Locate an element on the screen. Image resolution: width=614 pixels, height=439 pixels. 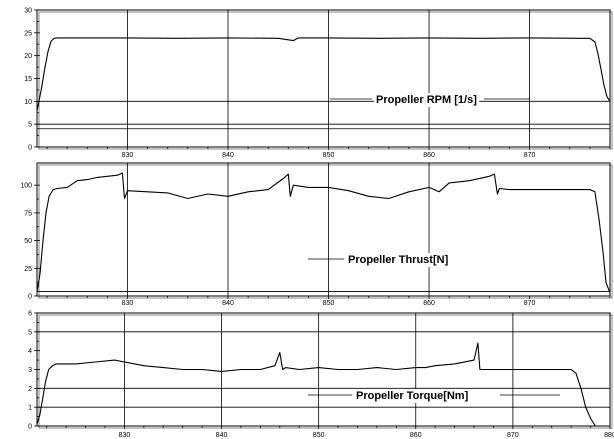
chart-title: Propeller RPM [1/s] is located at coordinates (426, 100).